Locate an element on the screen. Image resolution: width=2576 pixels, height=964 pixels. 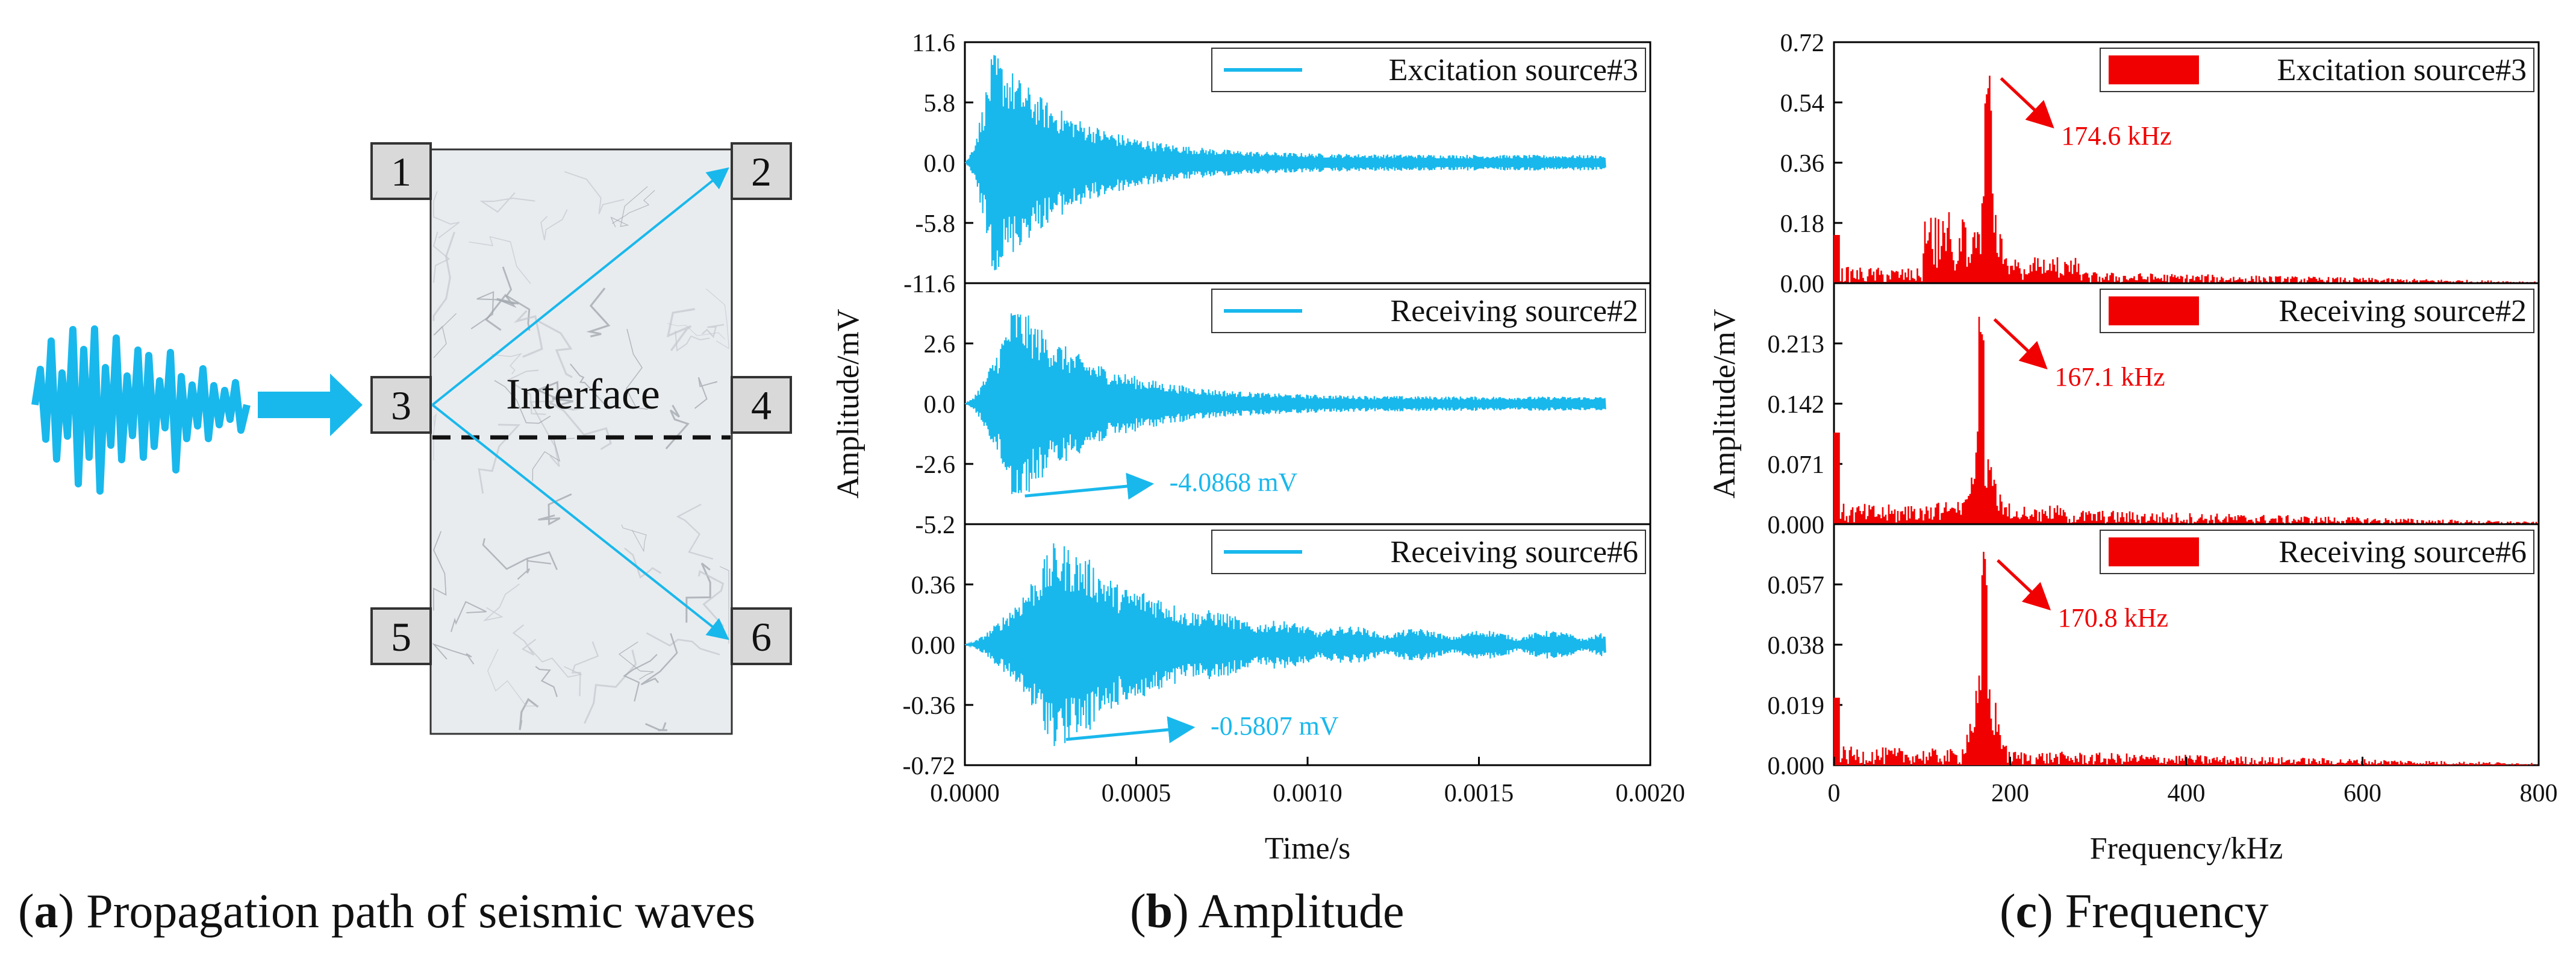
sensor-box-6: 6 is located at coordinates (761, 636).